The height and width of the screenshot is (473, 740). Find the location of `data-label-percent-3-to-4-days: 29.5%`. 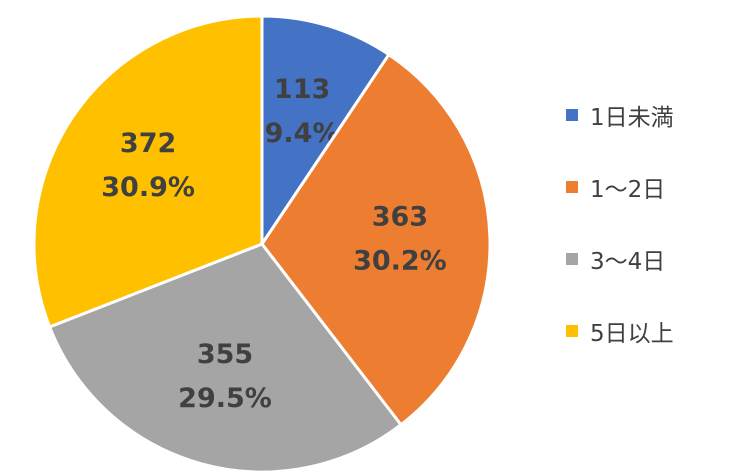

data-label-percent-3-to-4-days: 29.5% is located at coordinates (225, 398).